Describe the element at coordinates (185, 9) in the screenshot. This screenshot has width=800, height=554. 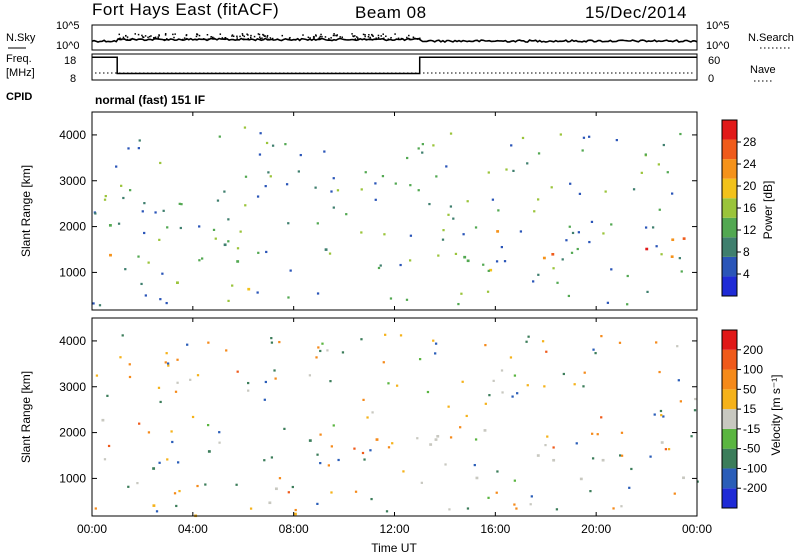
I see `radar-title: Fort Hays East (fitACF)` at that location.